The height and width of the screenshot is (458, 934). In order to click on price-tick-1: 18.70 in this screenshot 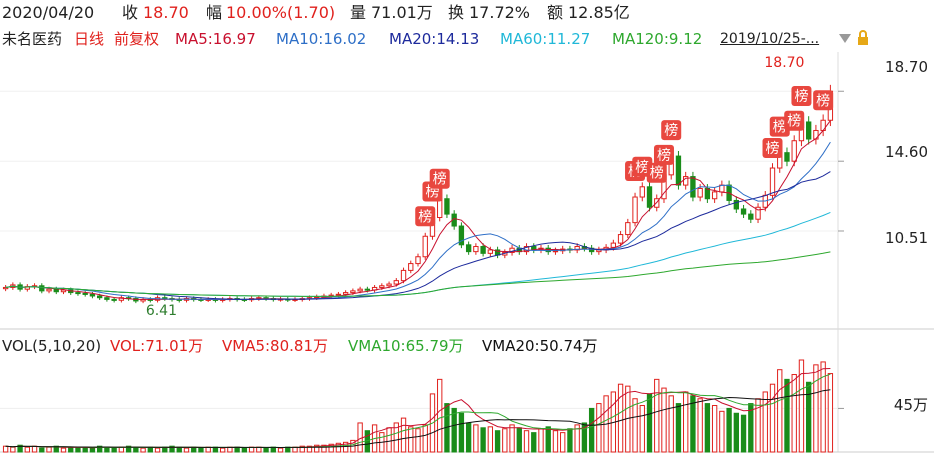, I will do `click(906, 67)`.